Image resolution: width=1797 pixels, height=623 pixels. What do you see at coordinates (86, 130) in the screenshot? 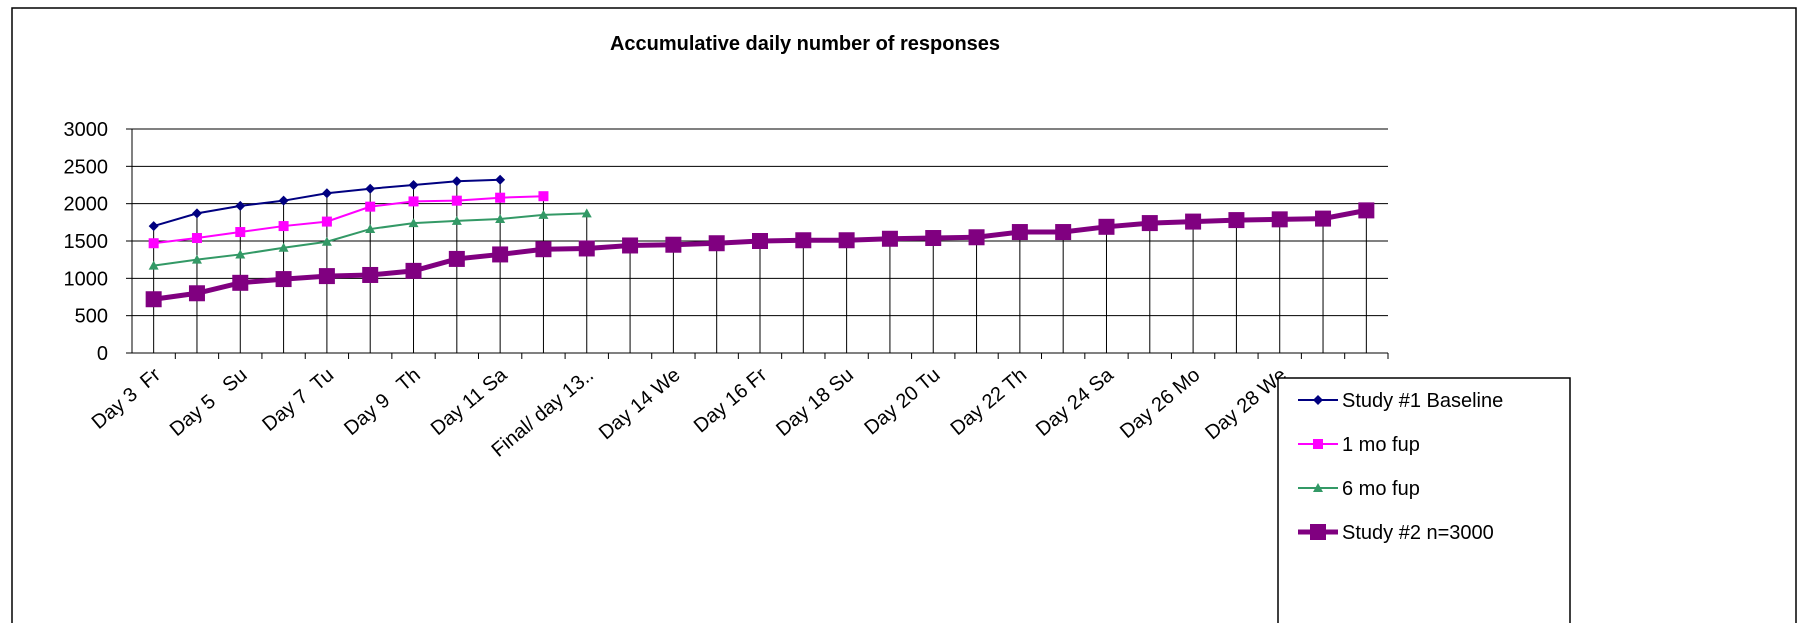
I see `y-tick-label: 3000` at bounding box center [86, 130].